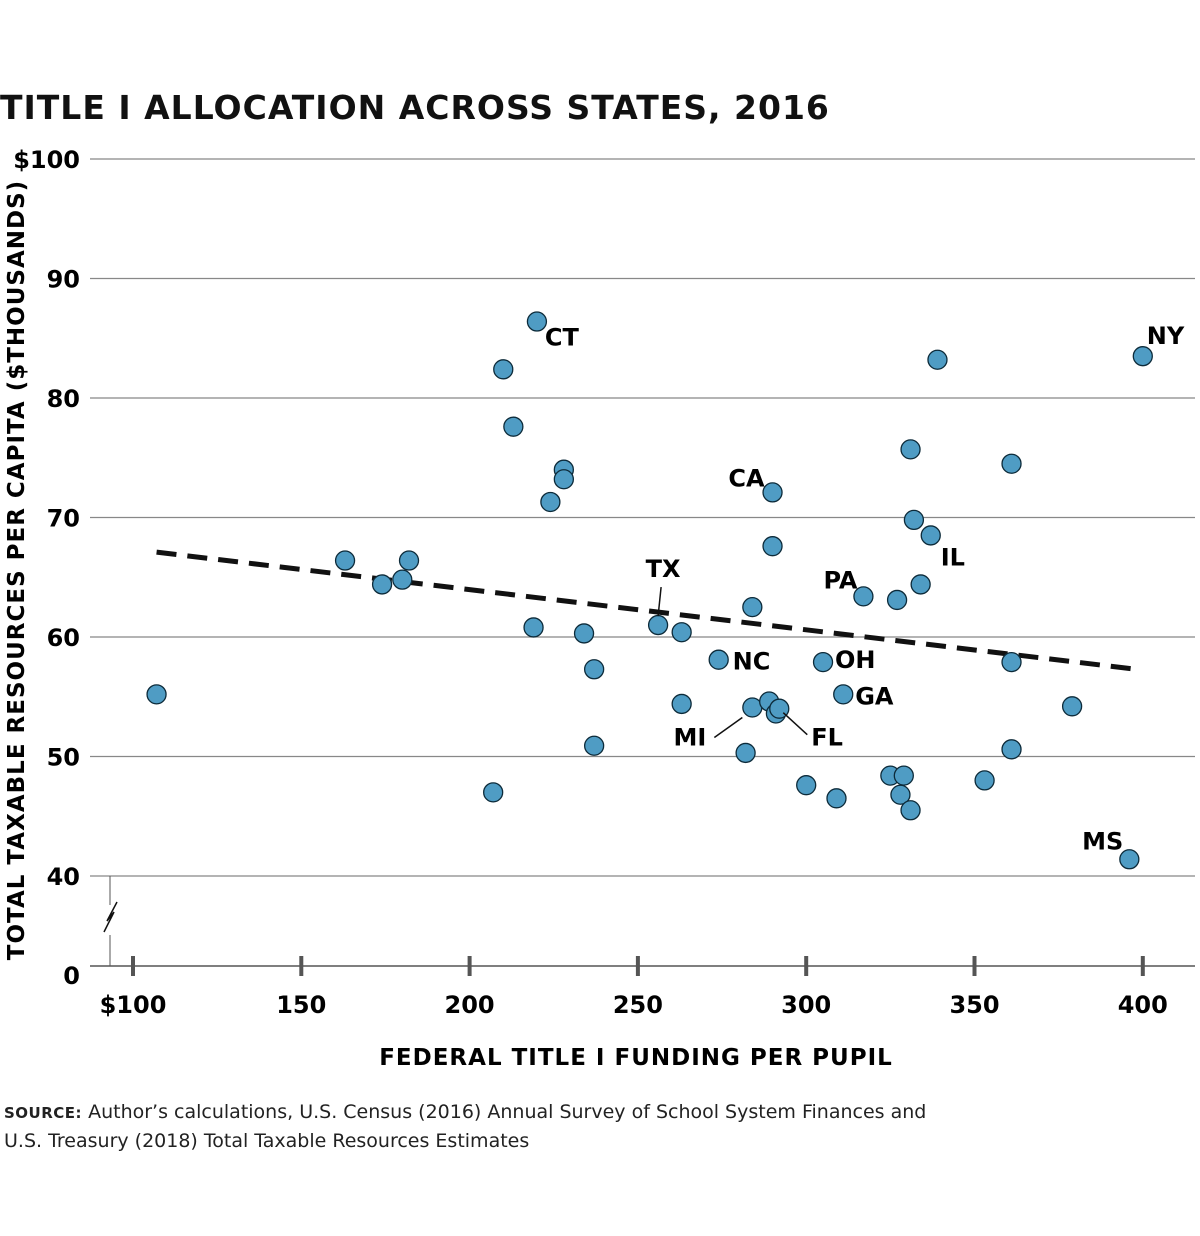 The image size is (1200, 1236). I want to click on y-tick-label: 40, so click(63, 877).